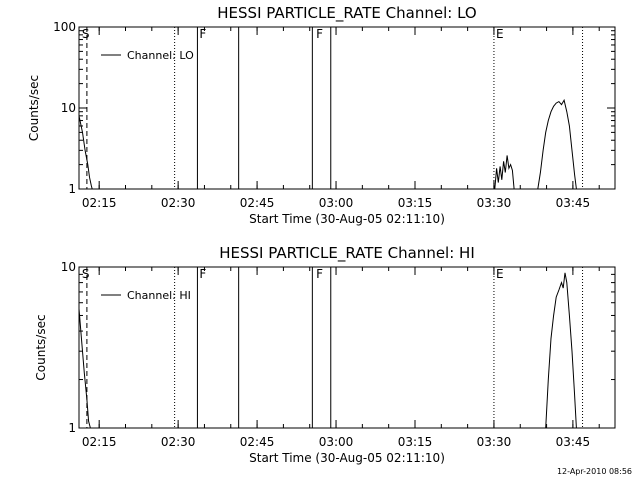 This screenshot has width=640, height=480. Describe the element at coordinates (178, 203) in the screenshot. I see `x-tick-label-lo: 02:30` at that location.